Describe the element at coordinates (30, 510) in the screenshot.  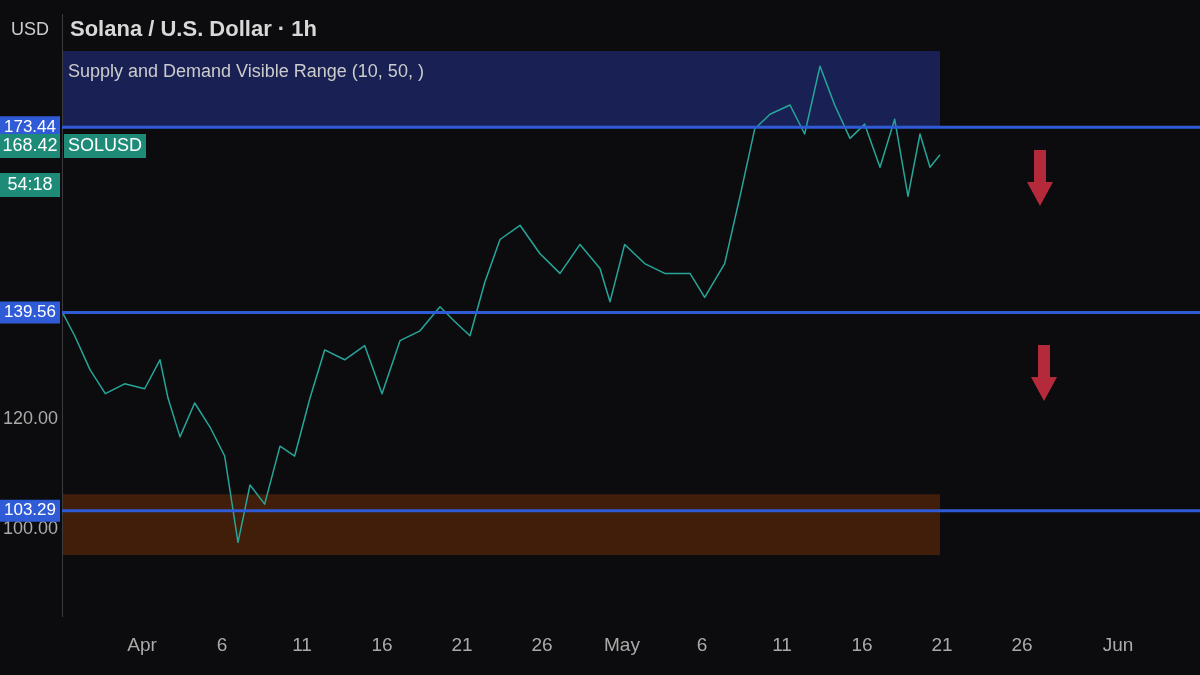
I see `ref-line-label: 103.29` at that location.